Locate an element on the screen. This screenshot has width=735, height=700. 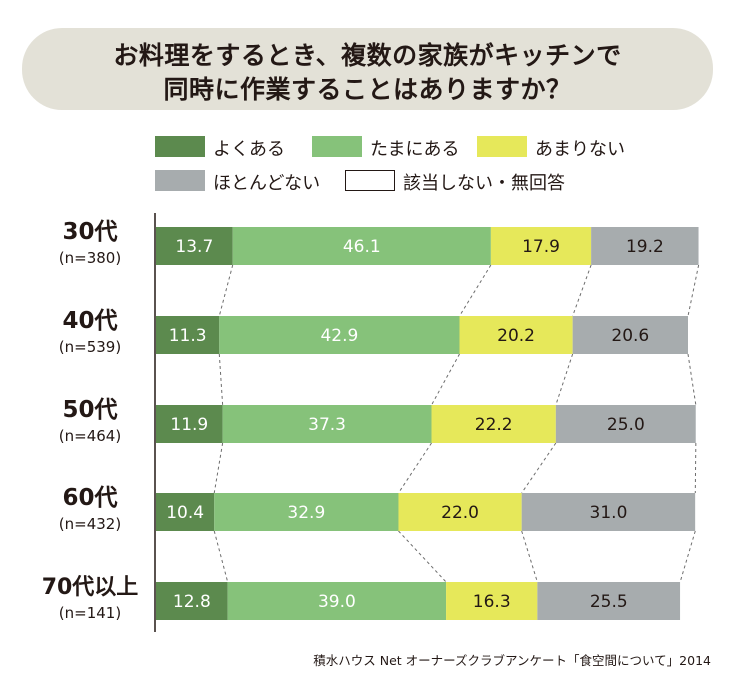
sample-size-label: (n=380) is located at coordinates (90, 258).